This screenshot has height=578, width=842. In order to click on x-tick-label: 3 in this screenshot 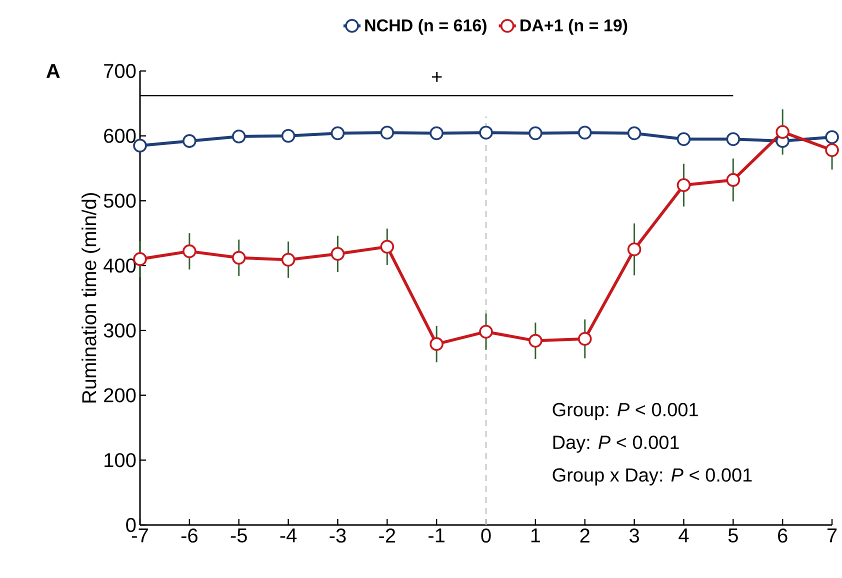, I will do `click(634, 535)`.